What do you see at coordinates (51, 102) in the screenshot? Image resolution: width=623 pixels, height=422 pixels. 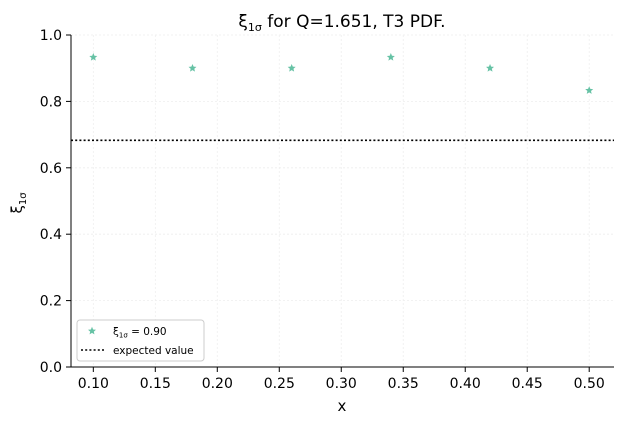 I see `y-tick-label: 0.8` at bounding box center [51, 102].